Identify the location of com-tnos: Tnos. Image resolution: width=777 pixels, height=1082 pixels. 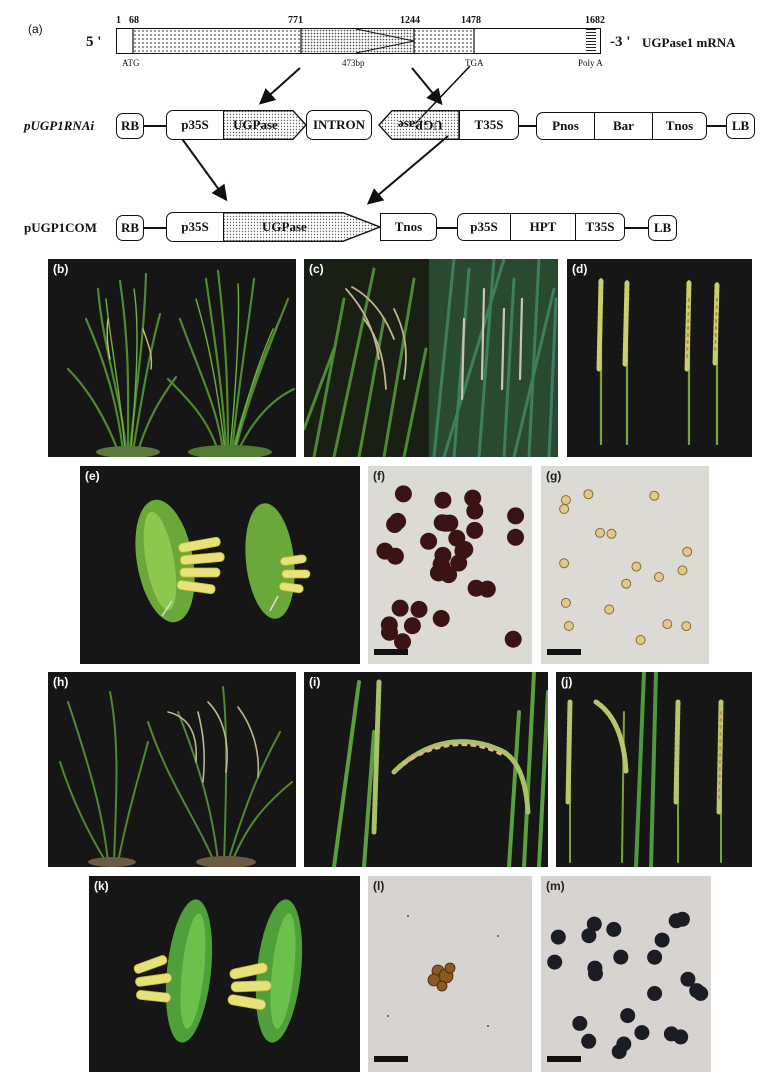
(408, 227).